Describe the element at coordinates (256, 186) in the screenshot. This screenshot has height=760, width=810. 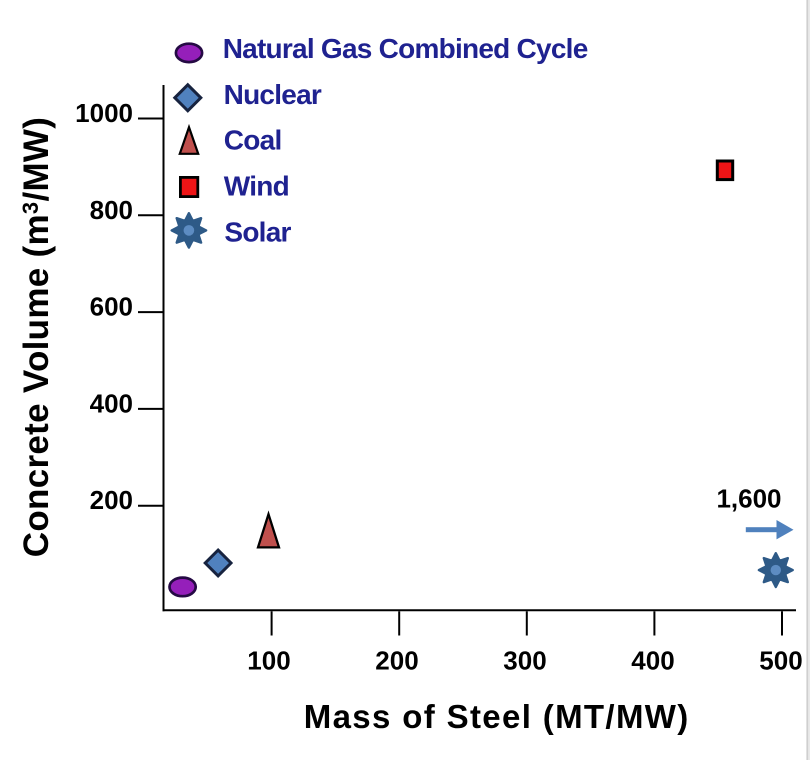
I see `svg-text: Wind` at that location.